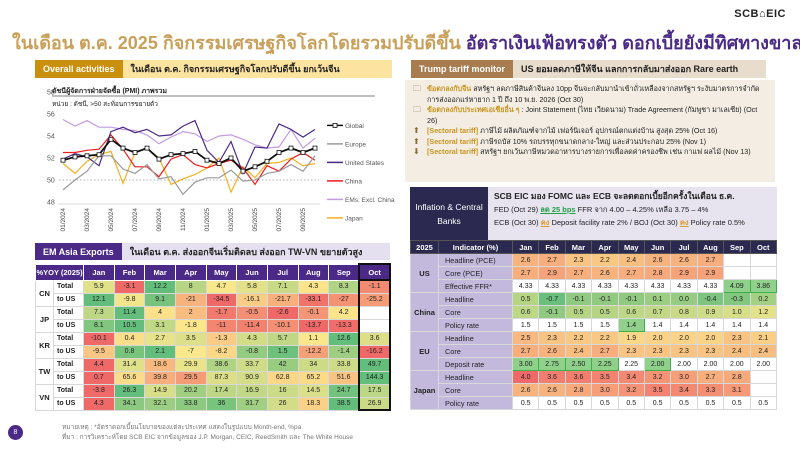 The width and height of the screenshot is (800, 450). Describe the element at coordinates (344, 325) in the screenshot. I see `export-growth-cell: -13.3` at that location.